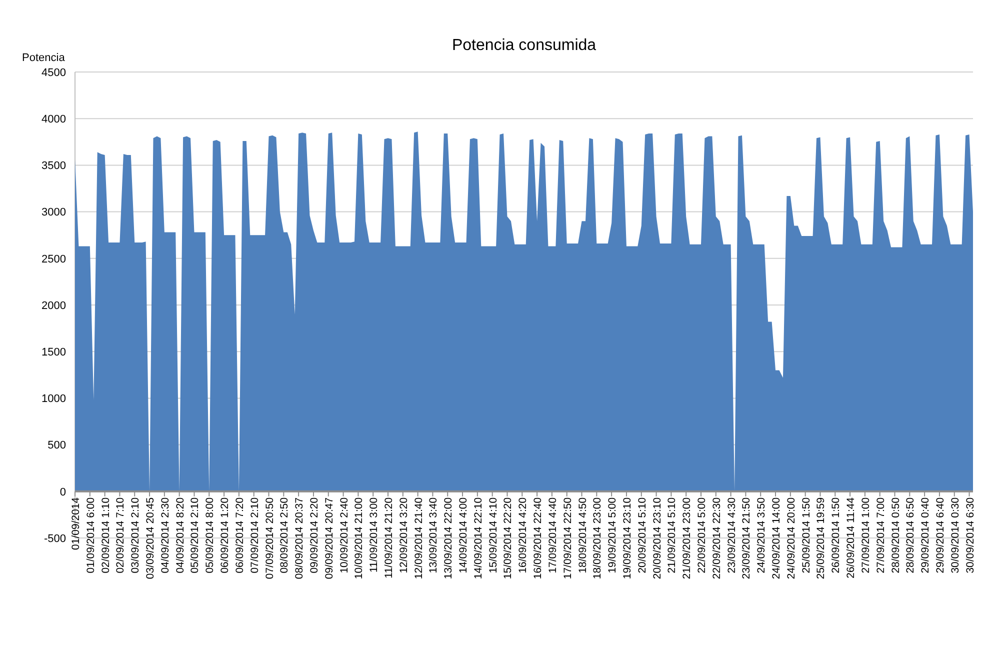 Image resolution: width=994 pixels, height=658 pixels. Describe the element at coordinates (716, 538) in the screenshot. I see `x-tick-label: 22/09/2014 22:30` at that location.